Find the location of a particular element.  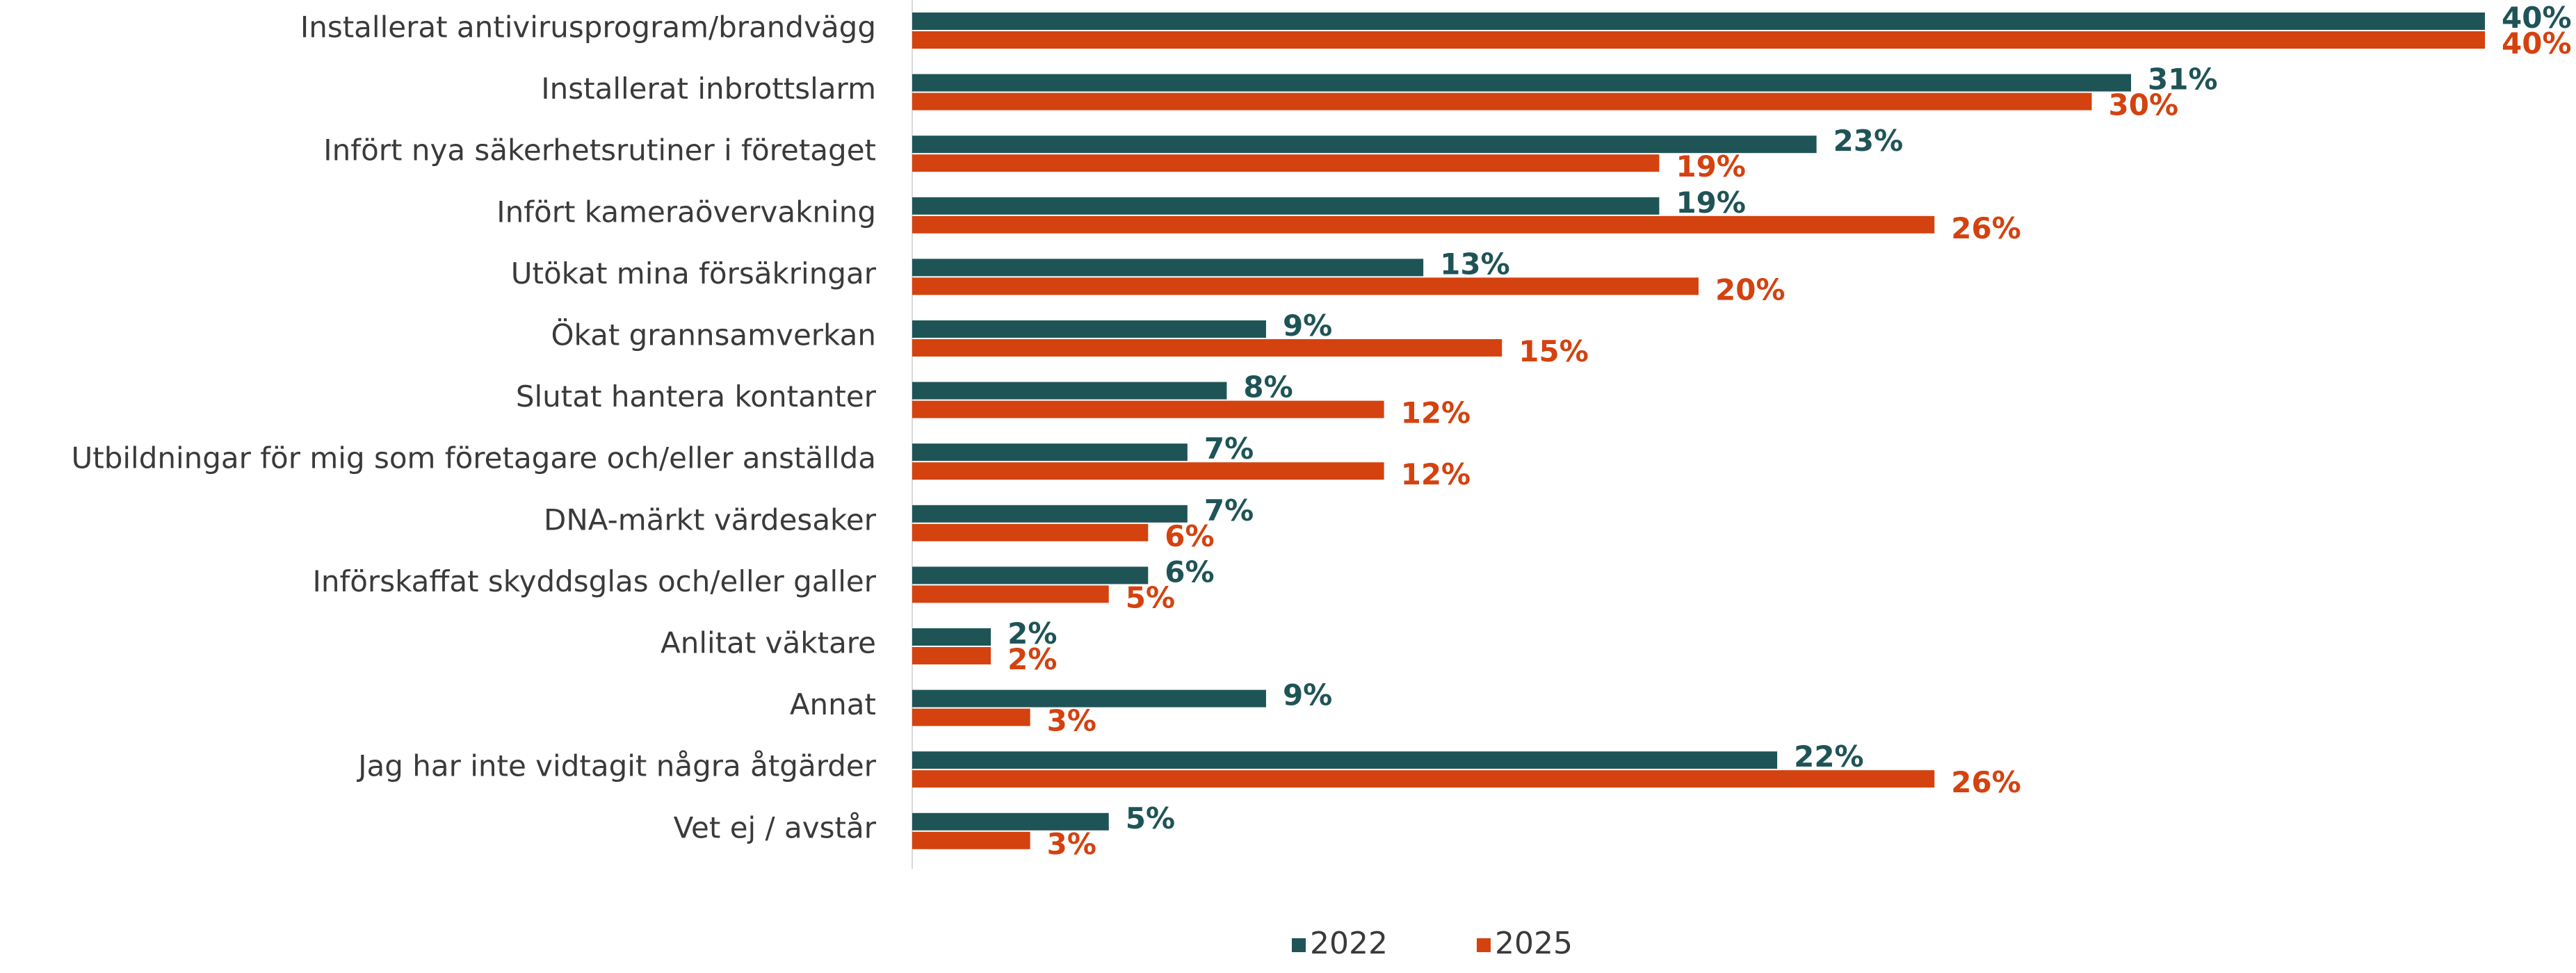

category-label: Vet ej / avstår is located at coordinates (775, 827).